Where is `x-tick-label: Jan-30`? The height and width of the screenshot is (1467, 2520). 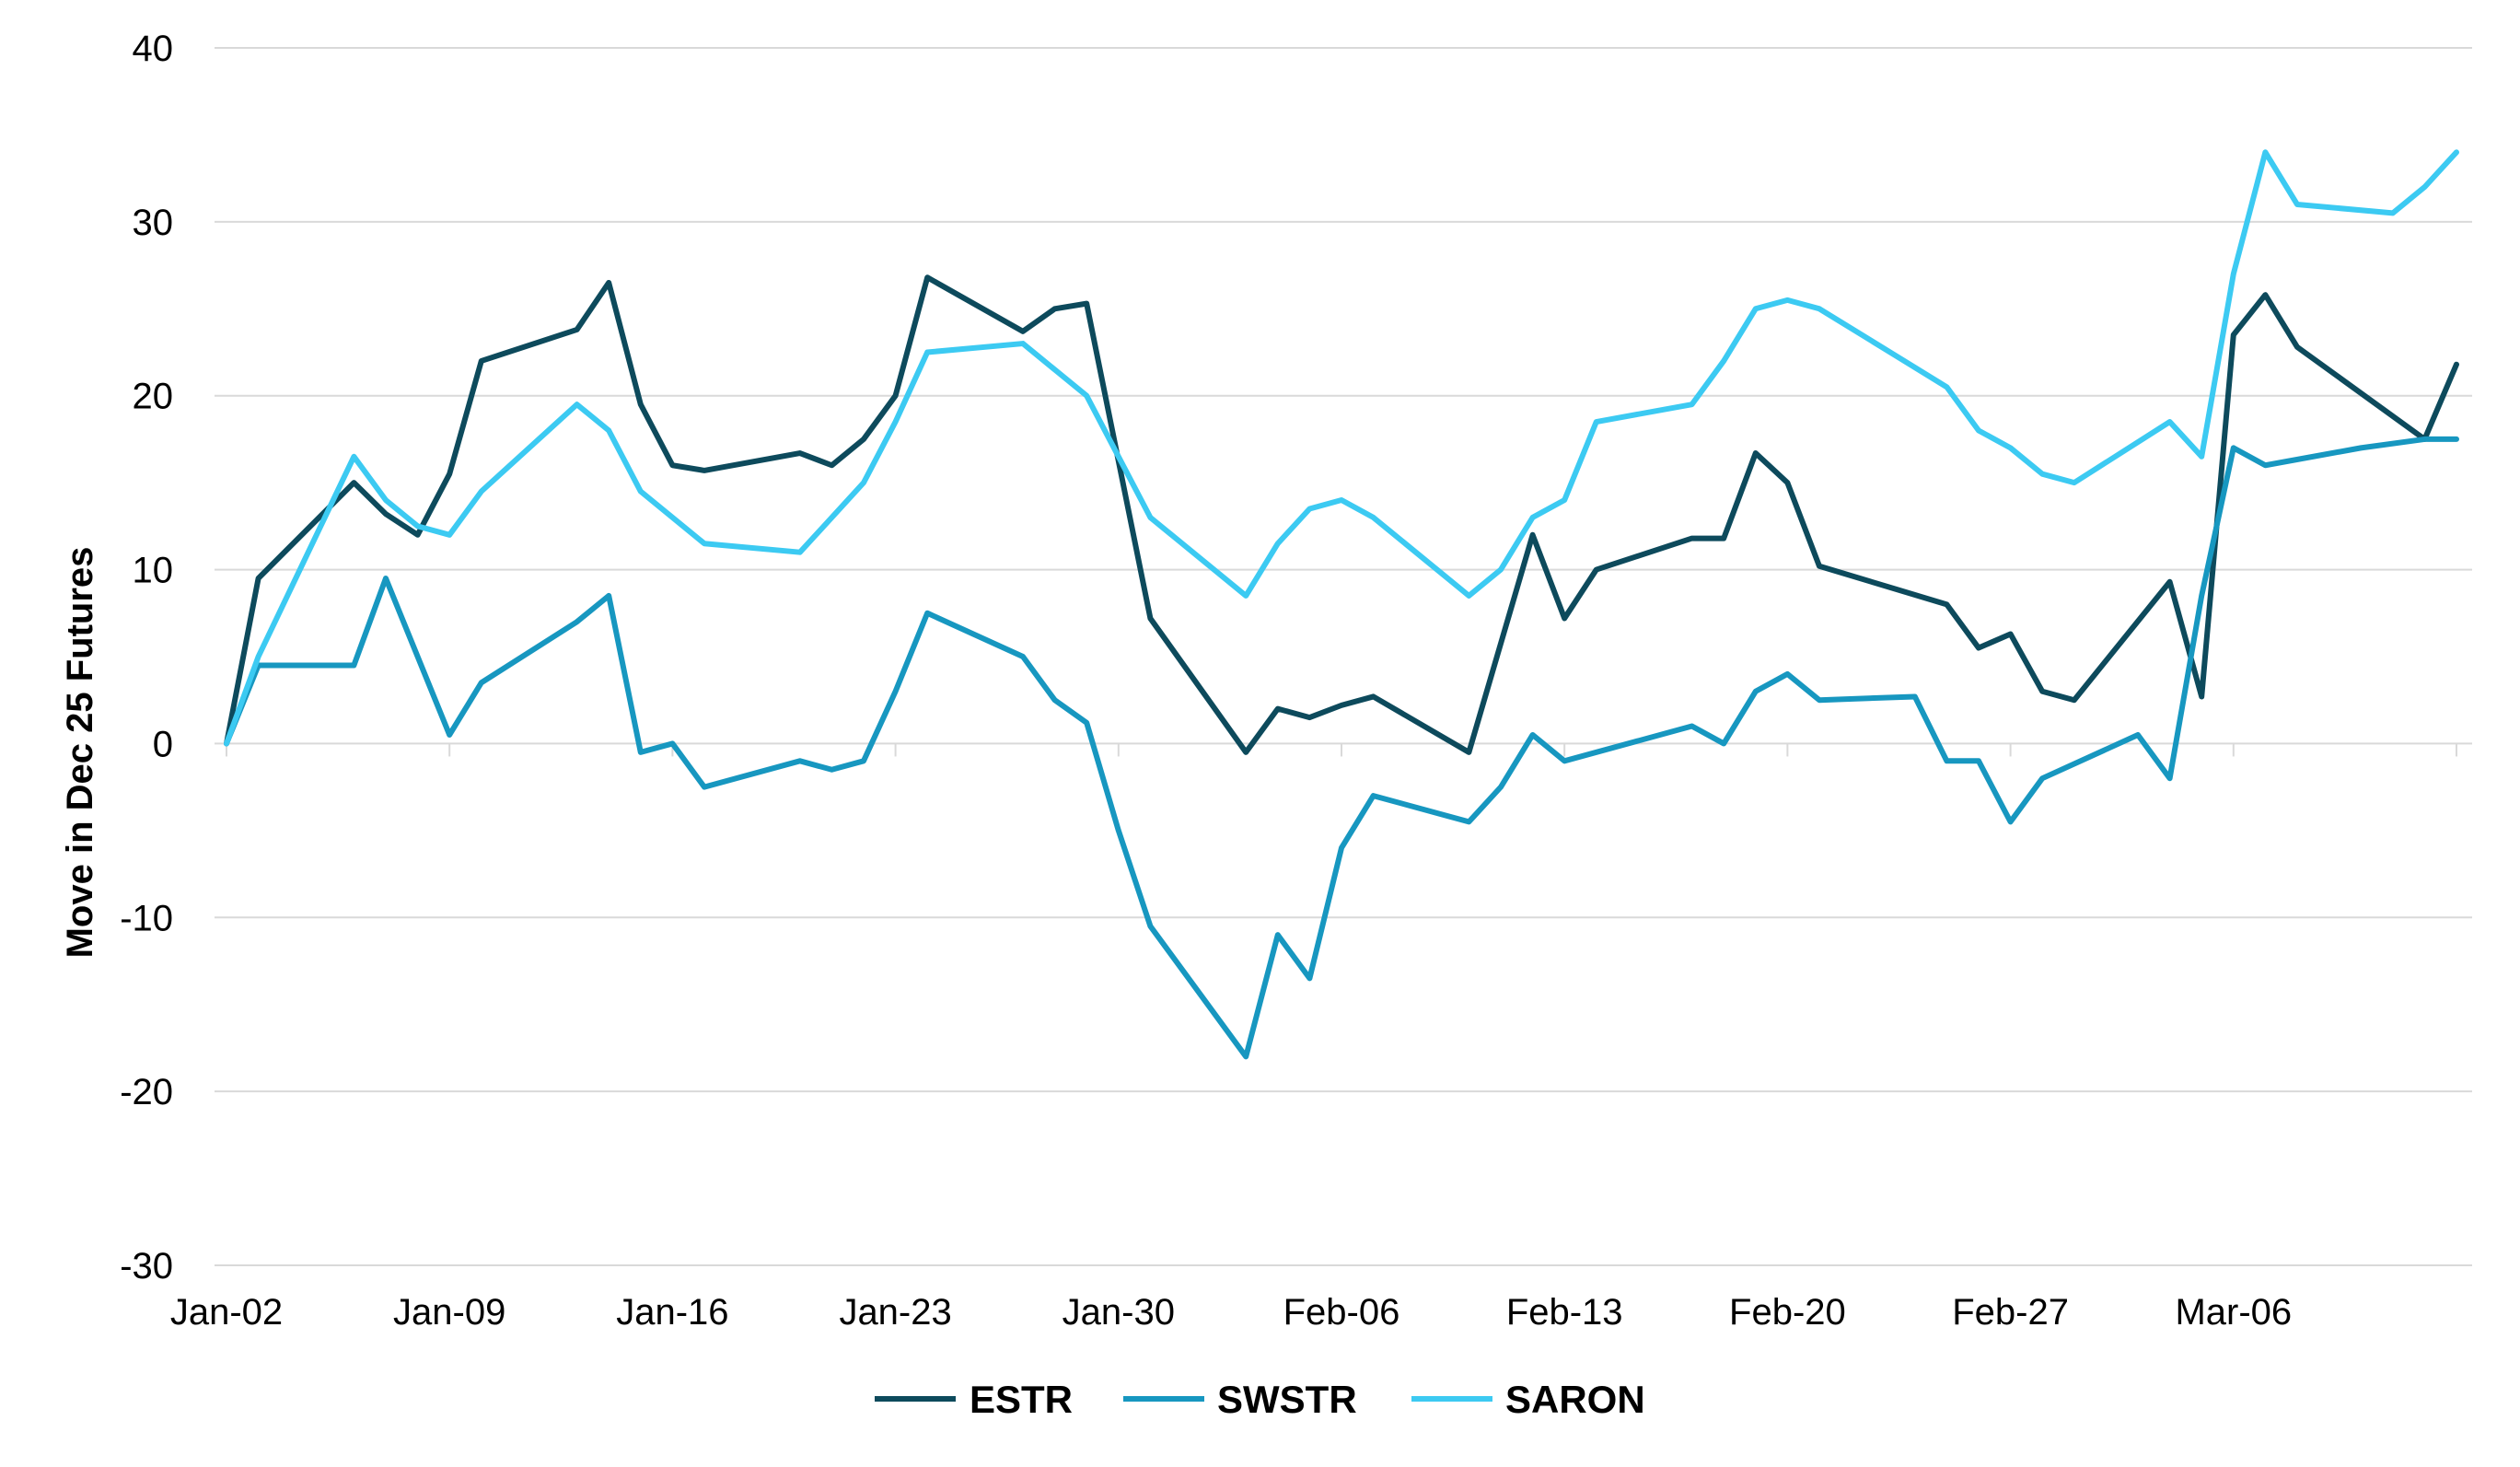 x-tick-label: Jan-30 is located at coordinates (1119, 1312).